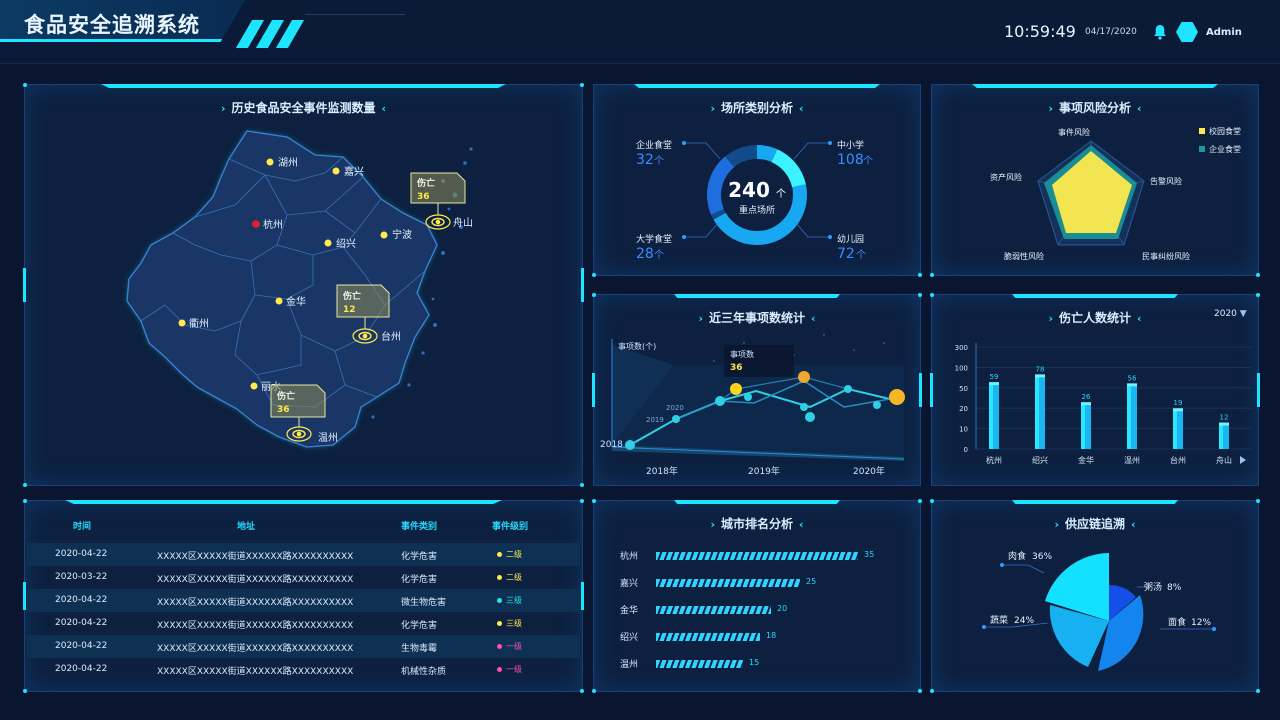  I want to click on axis-arrow-icon, so click(1243, 460).